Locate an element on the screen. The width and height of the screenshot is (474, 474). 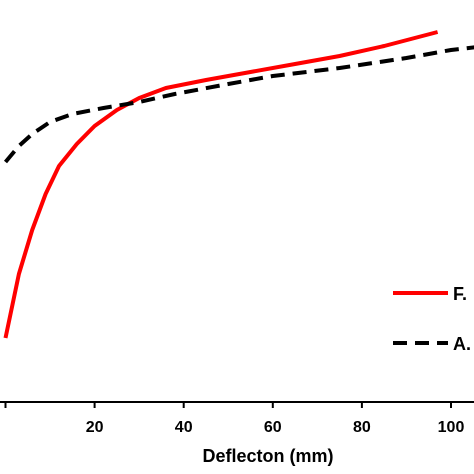
x-tick-label: 100 is located at coordinates (451, 427).